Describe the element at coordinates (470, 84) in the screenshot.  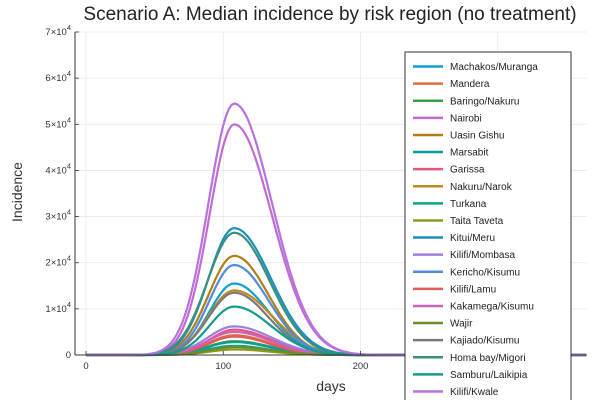
I see `legend-label: Mandera` at that location.